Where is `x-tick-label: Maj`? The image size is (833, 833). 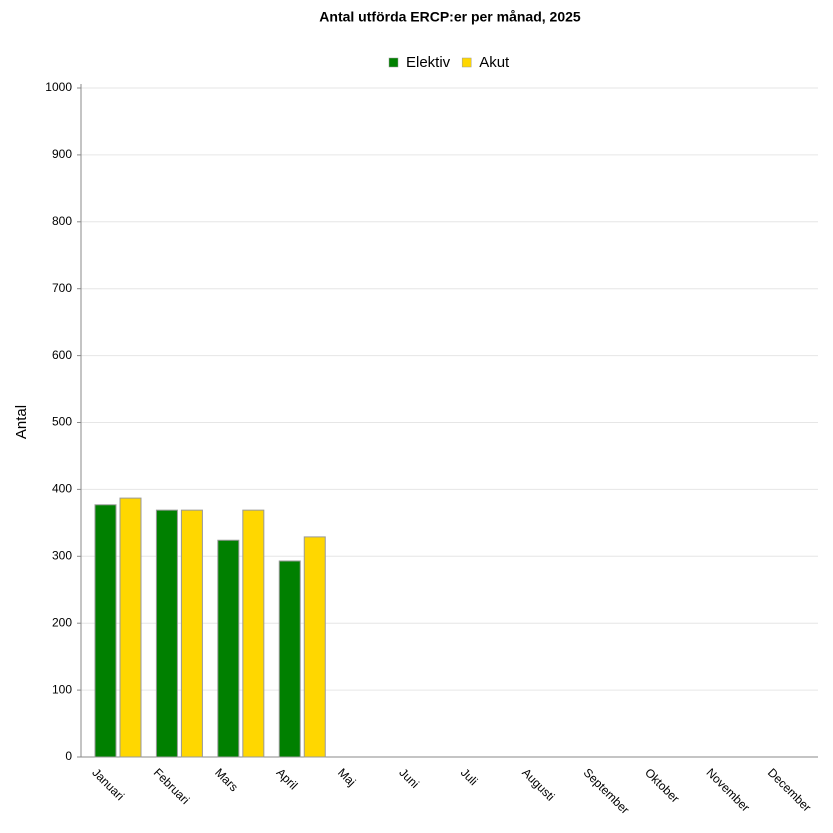 x-tick-label: Maj is located at coordinates (347, 777).